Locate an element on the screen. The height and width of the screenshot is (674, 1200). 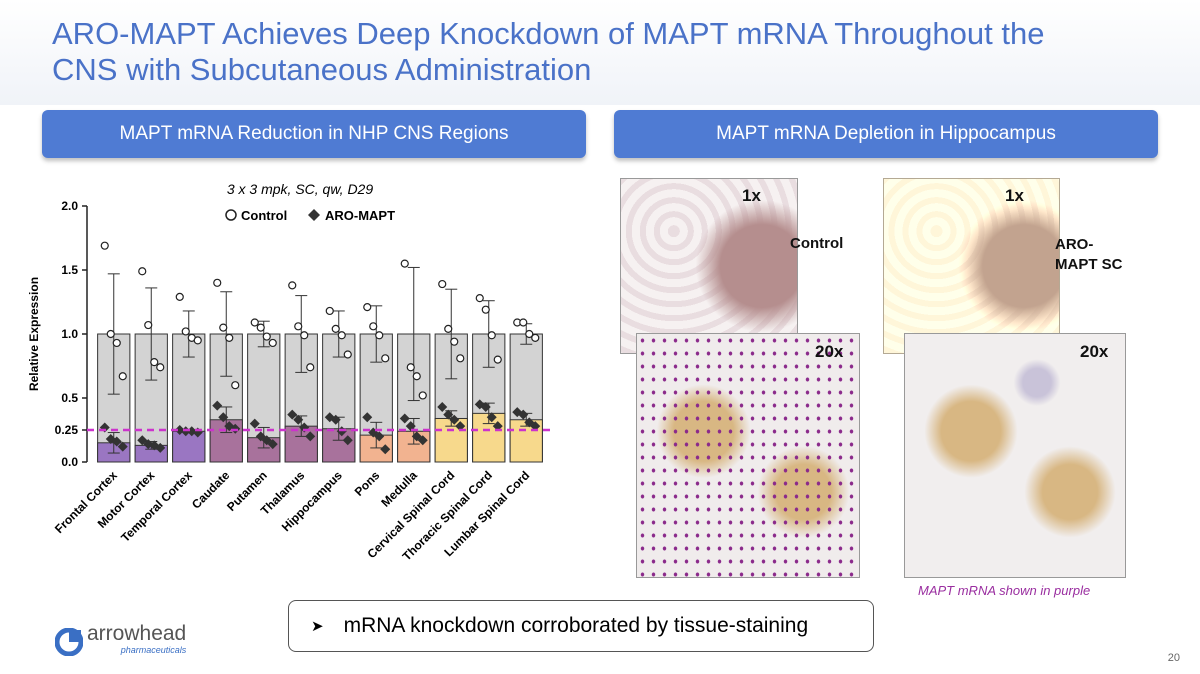
logo-name: arrowhead is located at coordinates (137, 633).